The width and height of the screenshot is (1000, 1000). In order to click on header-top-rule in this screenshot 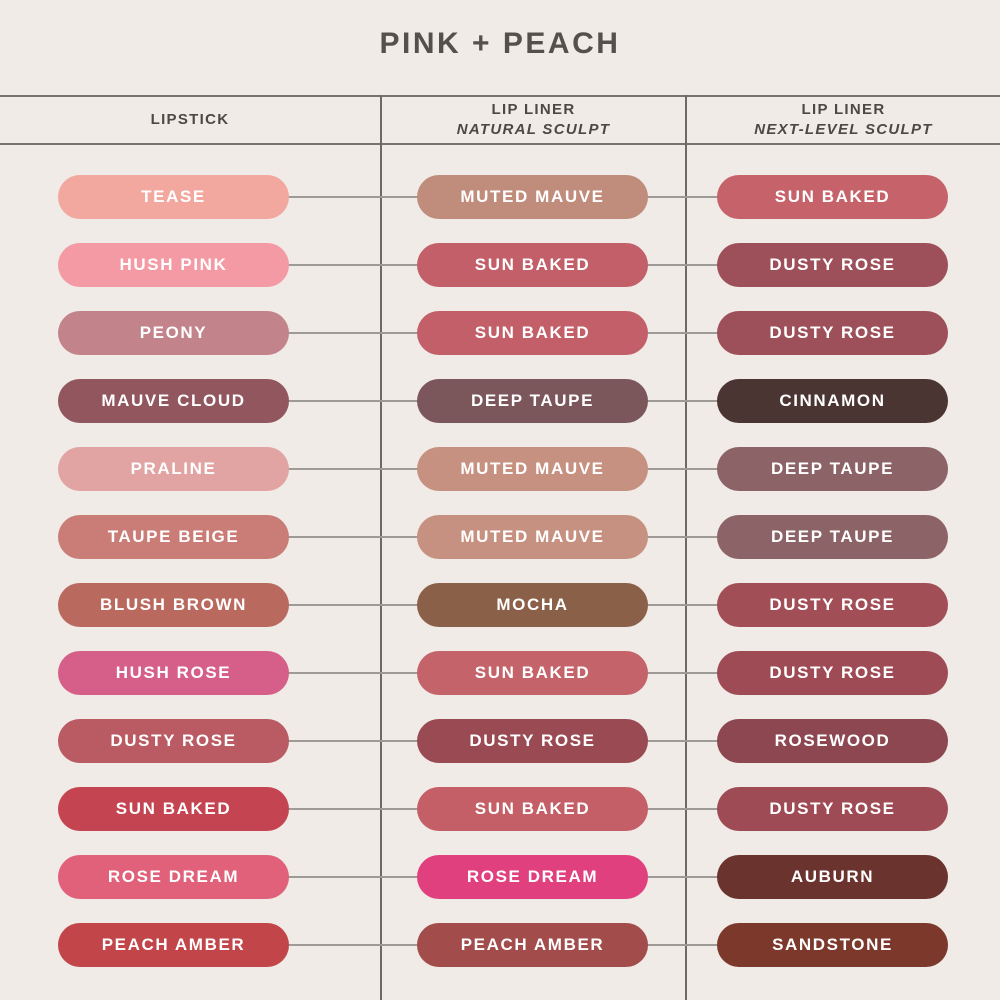, I will do `click(500, 96)`.